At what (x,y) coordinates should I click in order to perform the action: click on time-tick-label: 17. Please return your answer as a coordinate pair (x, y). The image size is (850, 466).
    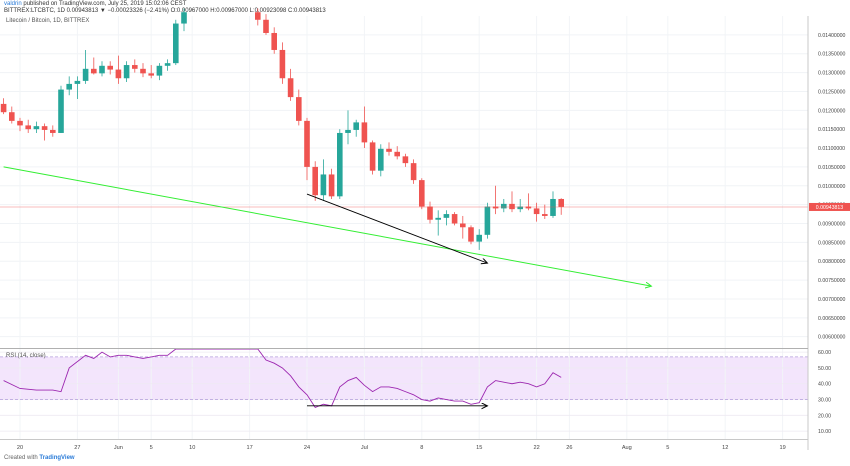
    Looking at the image, I should click on (249, 448).